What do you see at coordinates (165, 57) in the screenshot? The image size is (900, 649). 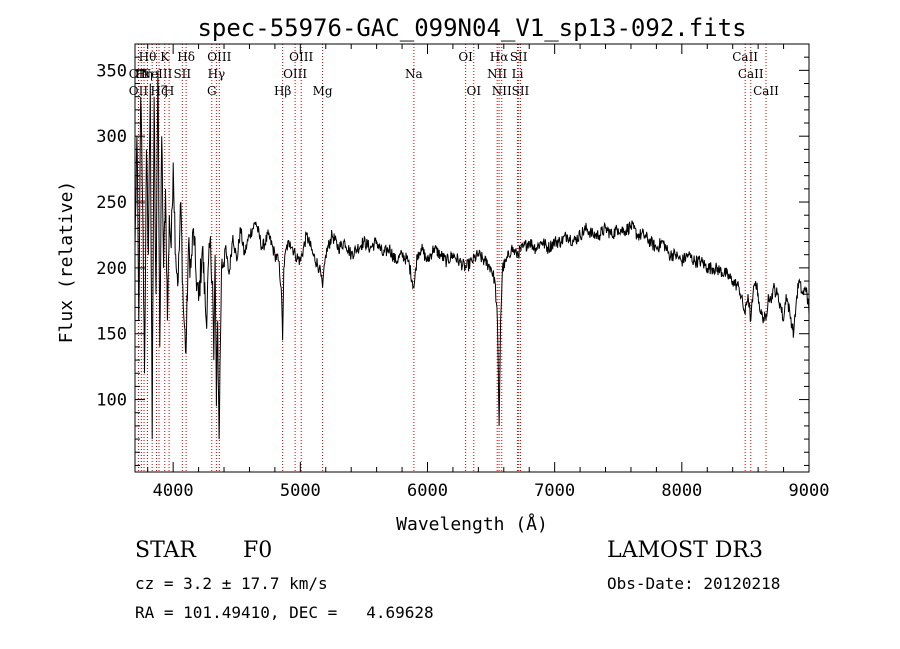 I see `line-marker-label: K` at bounding box center [165, 57].